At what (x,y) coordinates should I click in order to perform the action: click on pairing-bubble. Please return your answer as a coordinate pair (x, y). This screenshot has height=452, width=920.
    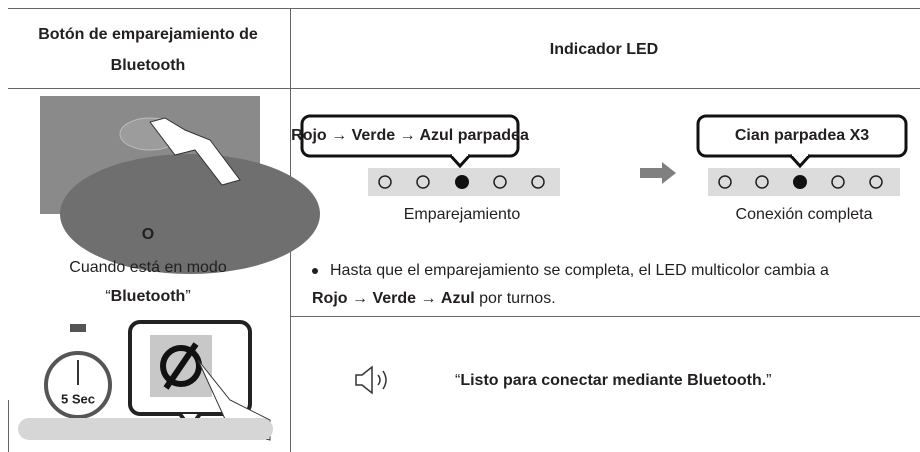
    Looking at the image, I should click on (410, 141).